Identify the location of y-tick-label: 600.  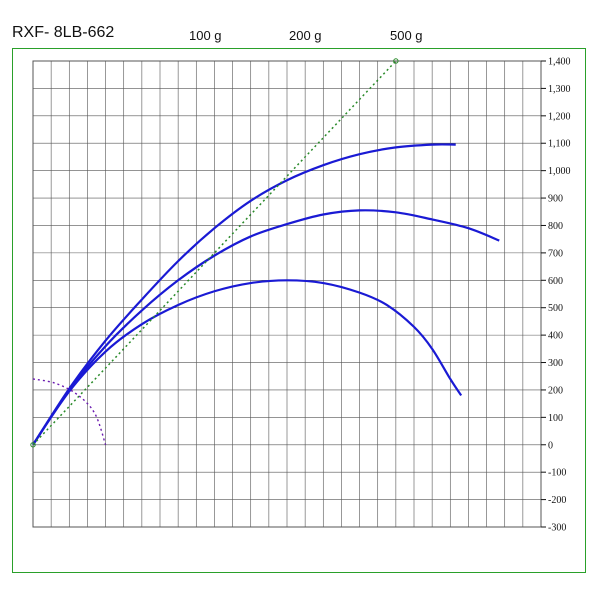
(555, 281).